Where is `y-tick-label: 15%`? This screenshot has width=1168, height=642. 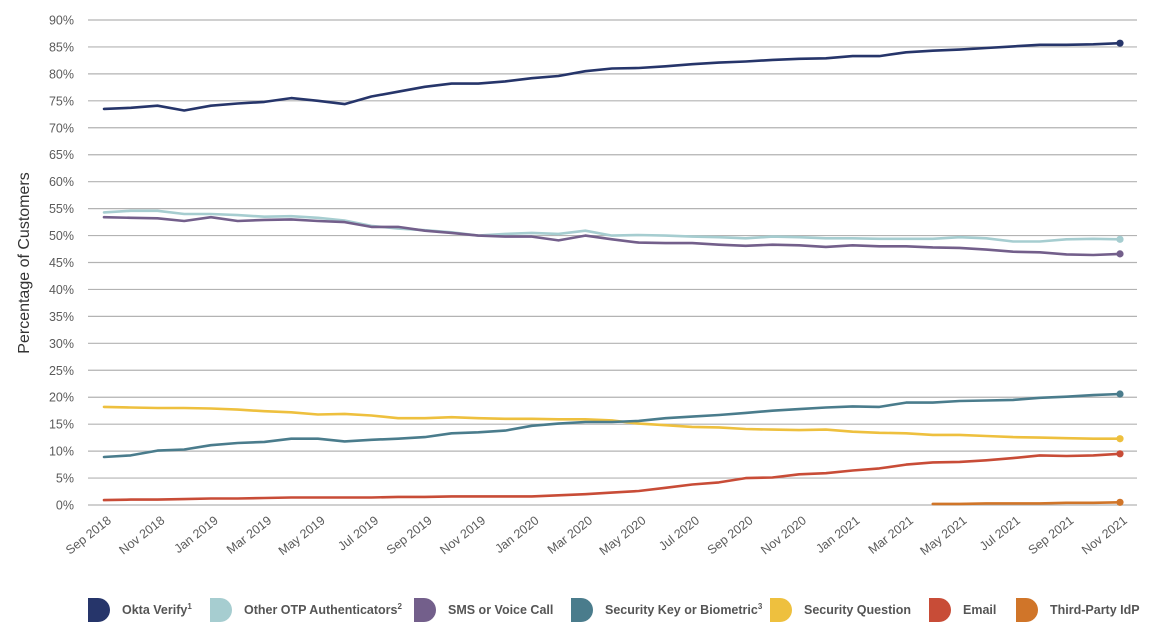
y-tick-label: 15% is located at coordinates (61, 425).